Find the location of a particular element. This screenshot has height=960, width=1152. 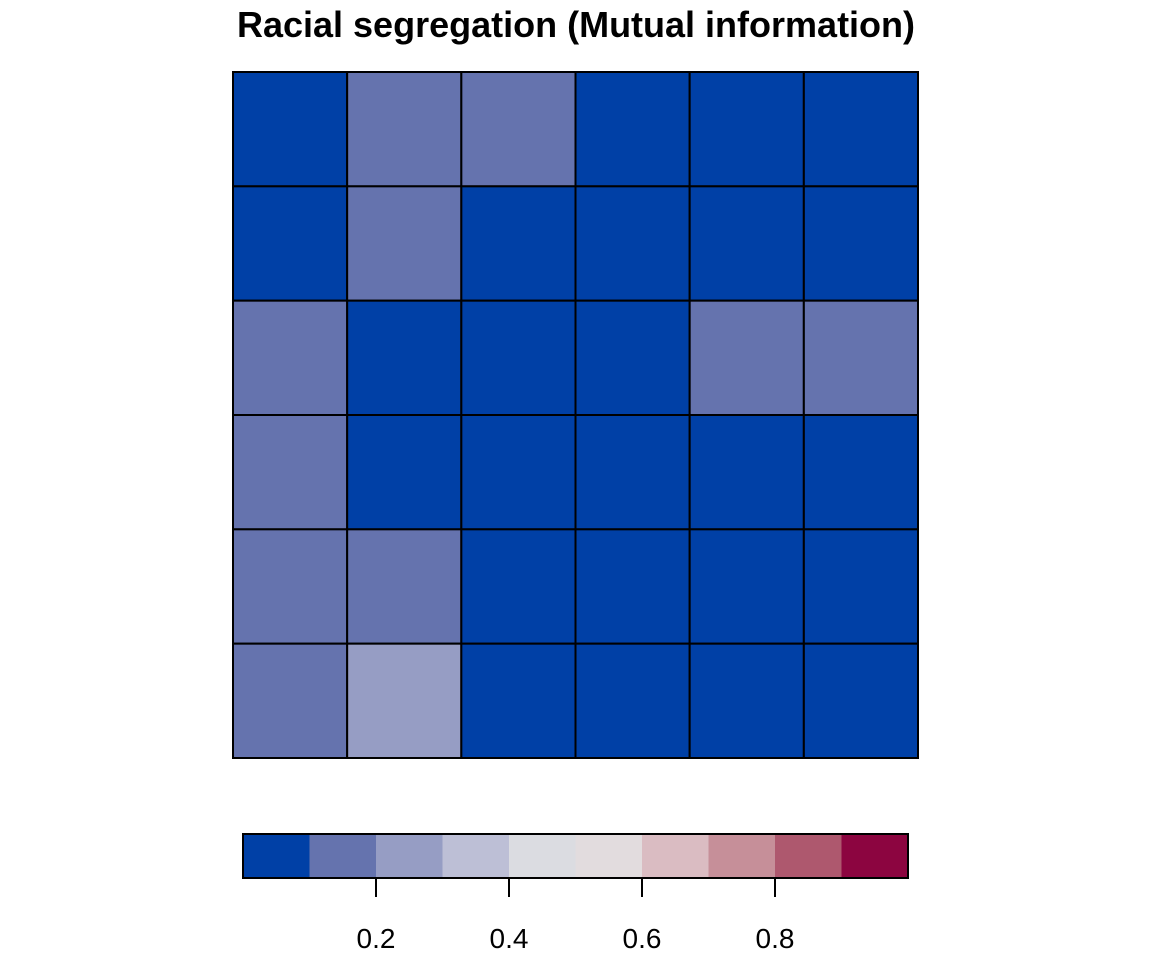

color-legend: 0.2 0.4 0.6 0.8 is located at coordinates (575, 893).